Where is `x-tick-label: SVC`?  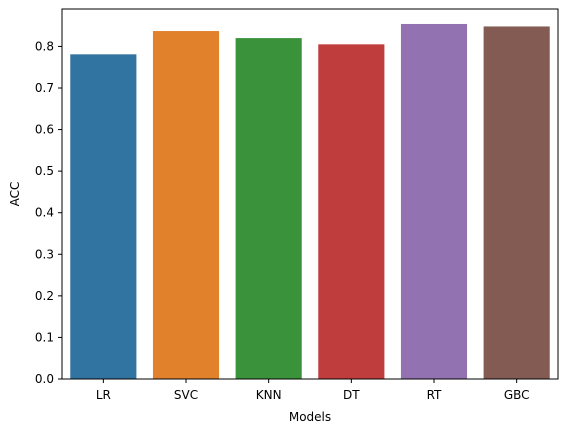 x-tick-label: SVC is located at coordinates (186, 395).